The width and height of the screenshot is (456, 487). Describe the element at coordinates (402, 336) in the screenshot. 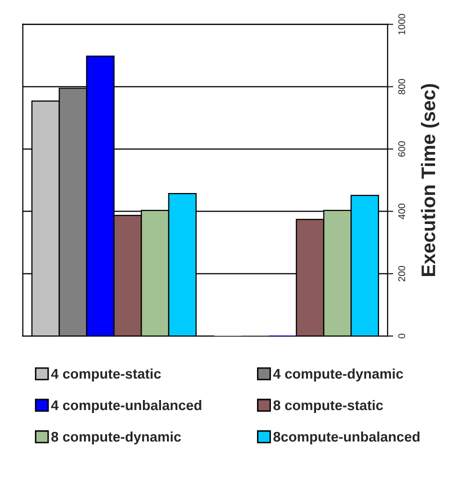

I see `y-tick-label: 0` at that location.